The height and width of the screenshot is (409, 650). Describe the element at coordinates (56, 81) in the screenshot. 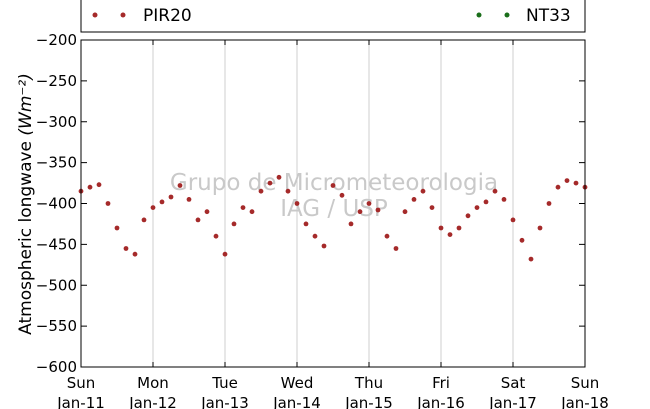

I see `y-tick-label: −250` at that location.